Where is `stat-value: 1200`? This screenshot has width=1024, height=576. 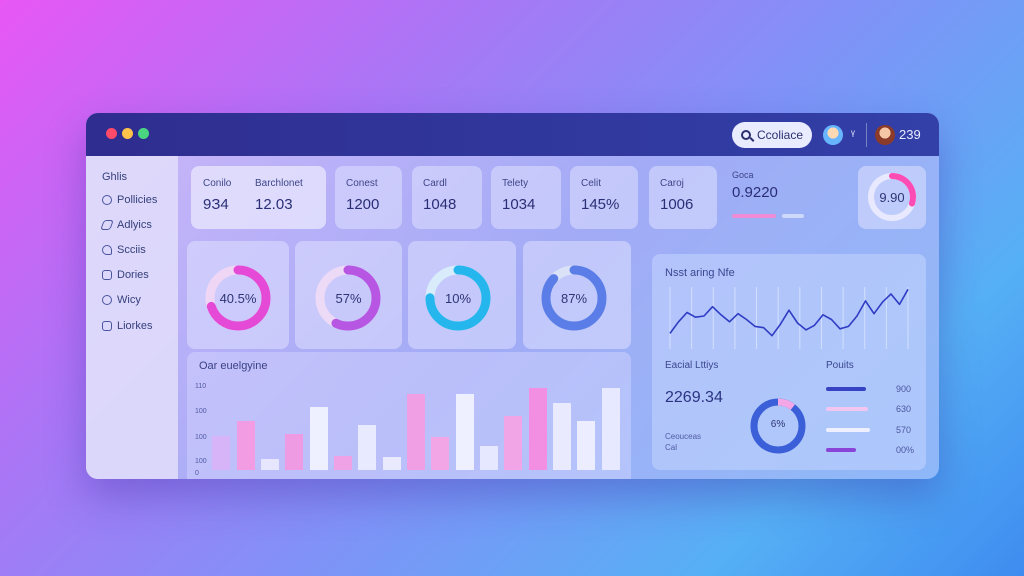
stat-value: 1200 is located at coordinates (363, 204).